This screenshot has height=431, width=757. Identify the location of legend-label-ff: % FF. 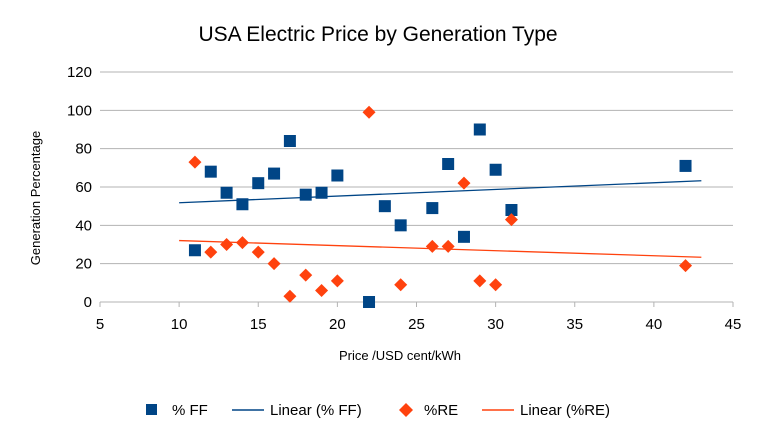
(190, 410).